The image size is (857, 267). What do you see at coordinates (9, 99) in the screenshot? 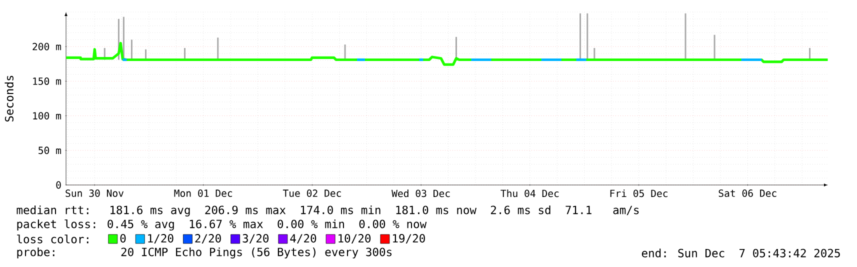
I see `y-axis-title: Seconds` at bounding box center [9, 99].